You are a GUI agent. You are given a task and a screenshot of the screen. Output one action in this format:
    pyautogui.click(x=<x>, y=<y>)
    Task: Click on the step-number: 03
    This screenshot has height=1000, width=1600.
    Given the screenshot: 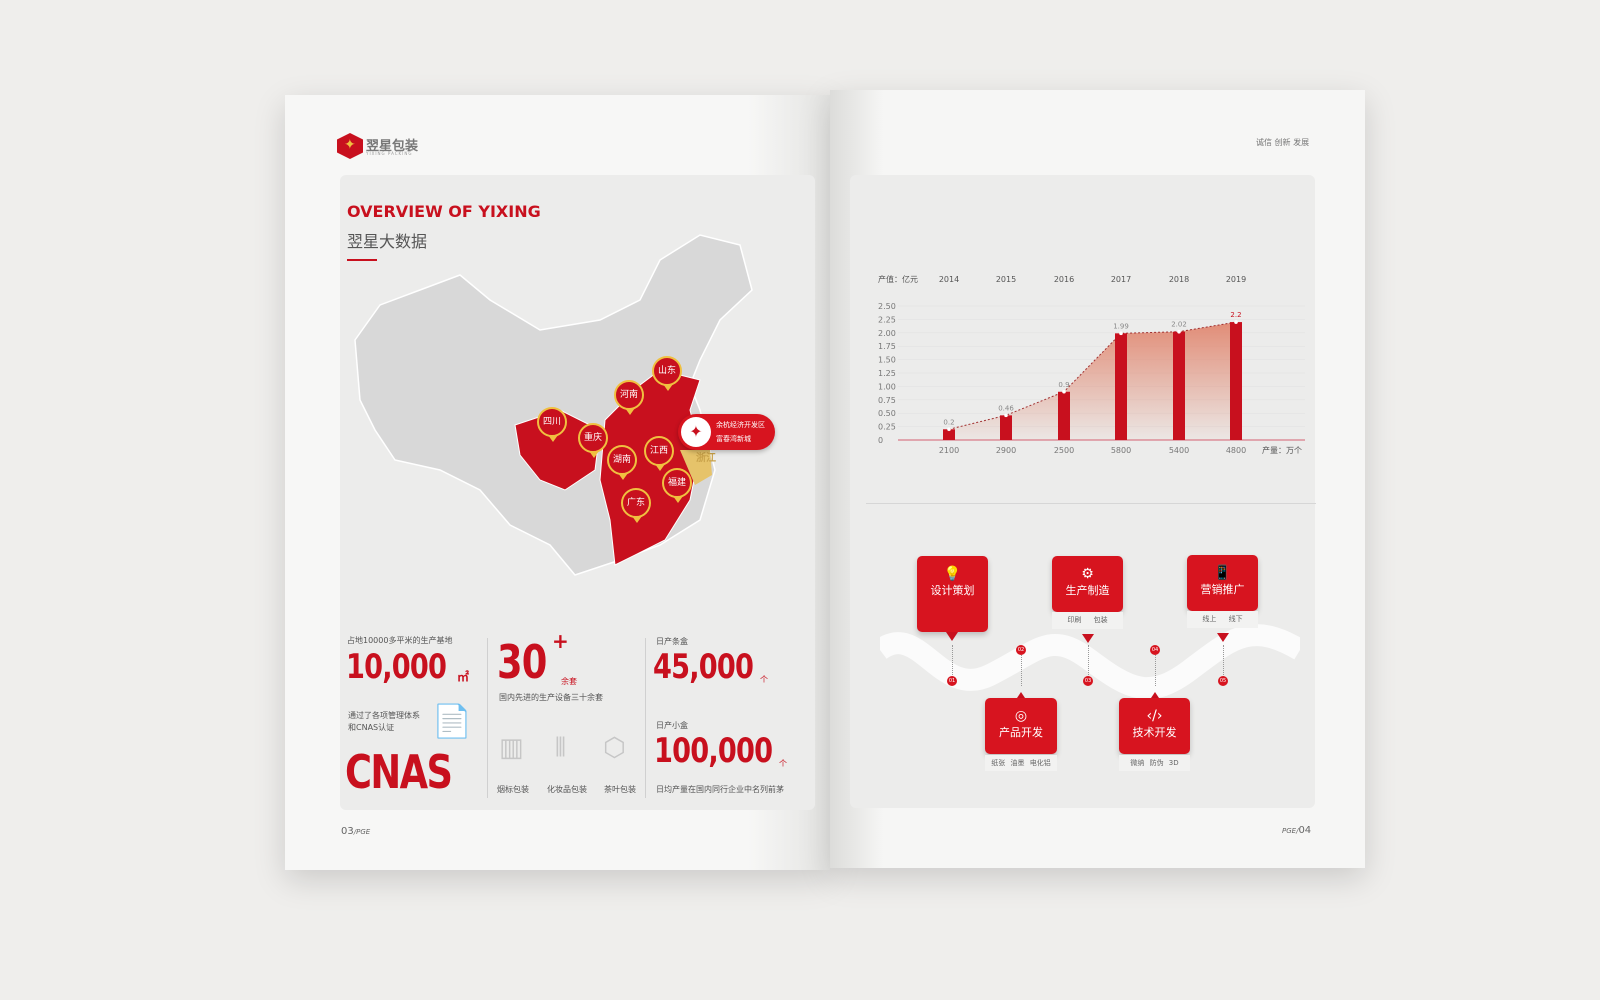 What is the action you would take?
    pyautogui.click(x=1088, y=681)
    